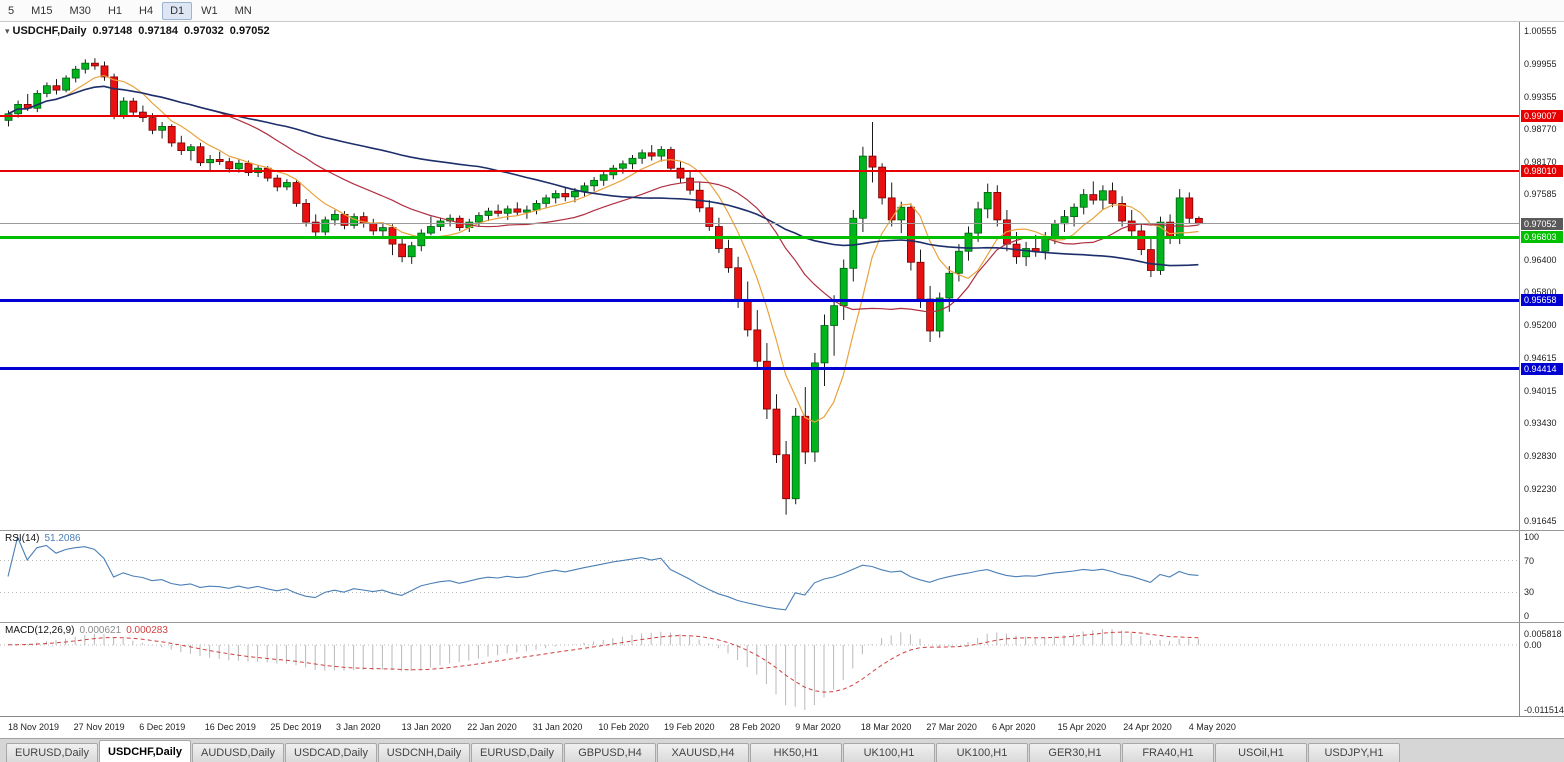 The image size is (1564, 762). I want to click on time-axis-label: 27 Nov 2019, so click(99, 727).